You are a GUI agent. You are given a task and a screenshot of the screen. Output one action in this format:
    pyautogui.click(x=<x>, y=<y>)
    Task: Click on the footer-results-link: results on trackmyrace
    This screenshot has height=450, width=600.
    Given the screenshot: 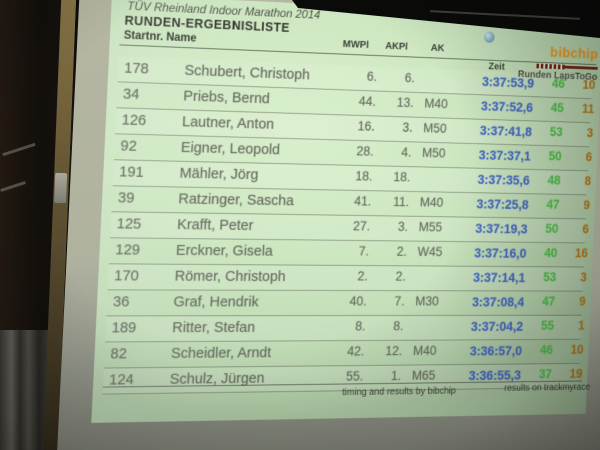 What is the action you would take?
    pyautogui.click(x=547, y=388)
    